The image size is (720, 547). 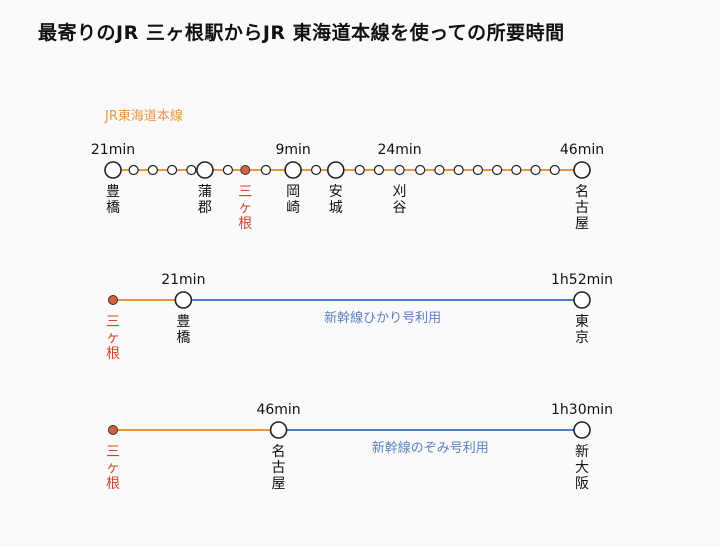 What do you see at coordinates (430, 448) in the screenshot?
I see `service-label: 新幹線のぞみ号利用` at bounding box center [430, 448].